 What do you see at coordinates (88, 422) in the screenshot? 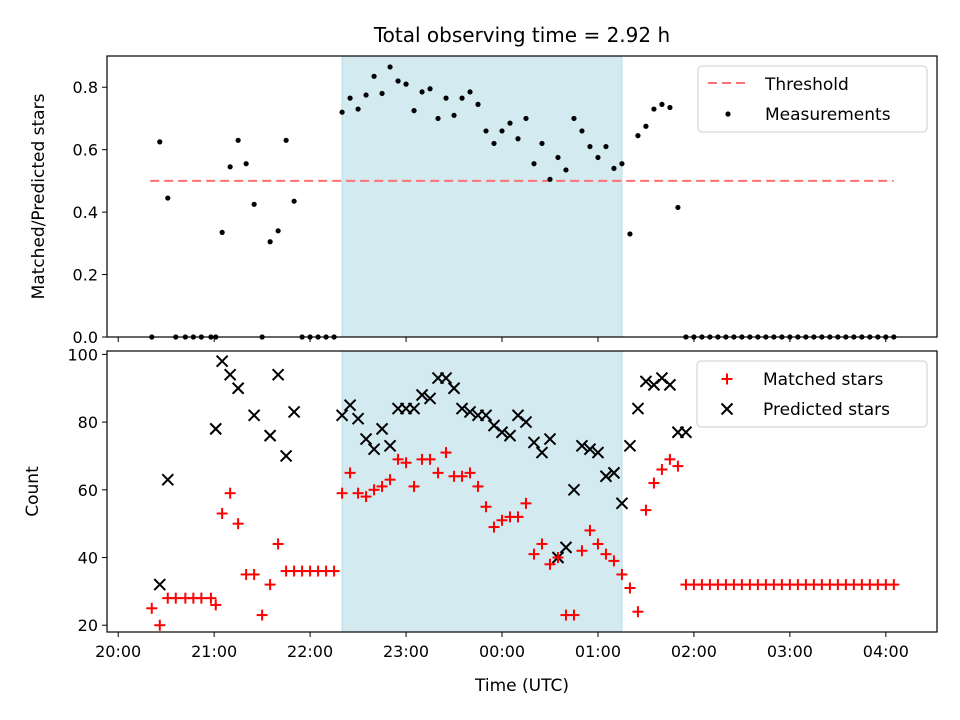
I see `y-tick-label: 80` at bounding box center [88, 422].